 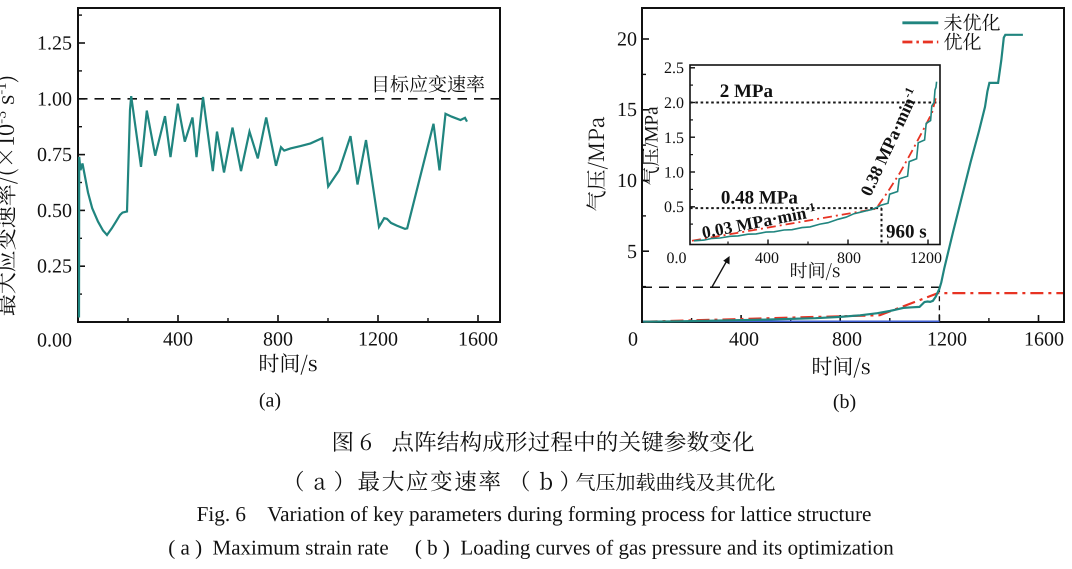 What do you see at coordinates (652, 127) in the screenshot?
I see `svg-text: /MPa` at bounding box center [652, 127].